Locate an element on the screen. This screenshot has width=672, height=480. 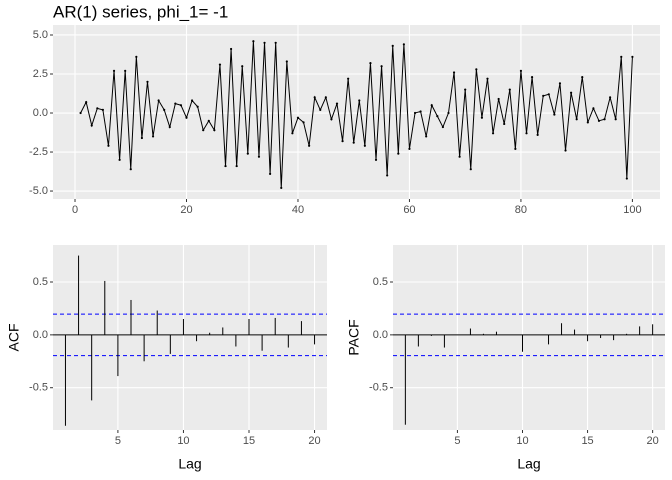
y-axis-title: PACF is located at coordinates (354, 337).